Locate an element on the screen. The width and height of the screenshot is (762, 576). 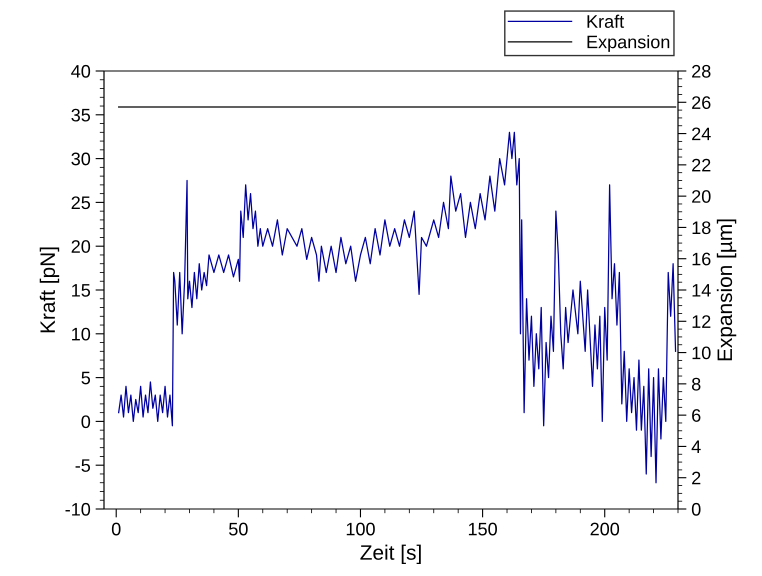
y2-tick-label: 22 is located at coordinates (701, 165).